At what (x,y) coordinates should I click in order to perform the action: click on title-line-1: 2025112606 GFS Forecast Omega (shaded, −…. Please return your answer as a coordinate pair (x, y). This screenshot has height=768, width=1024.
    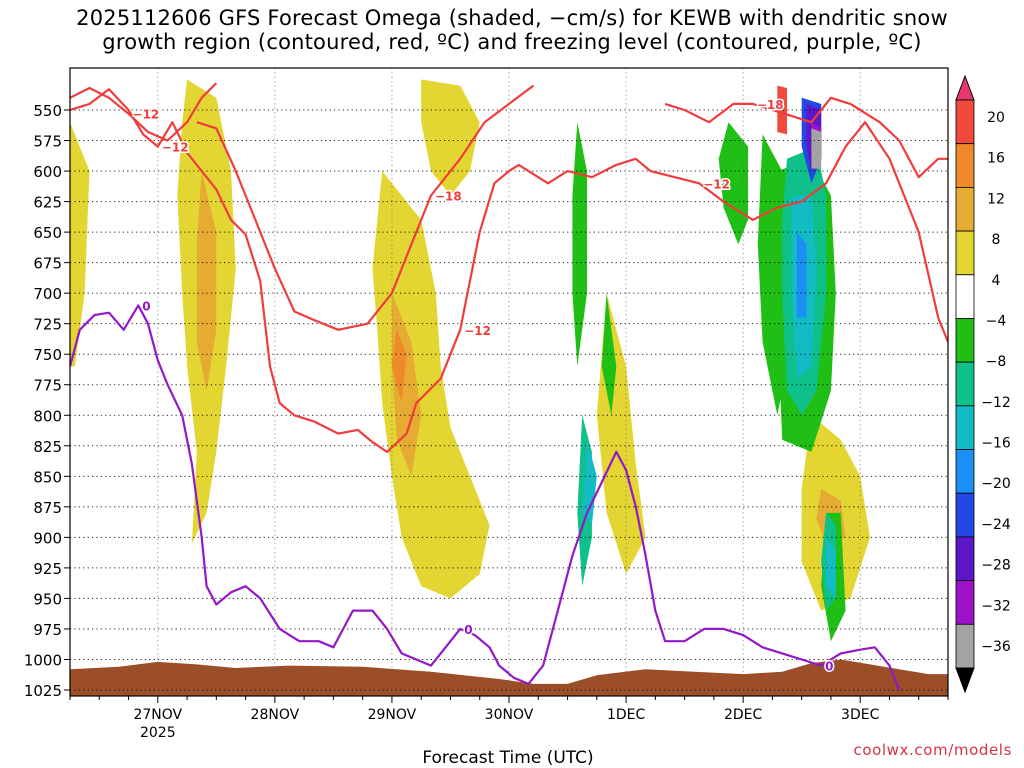
    Looking at the image, I should click on (512, 18).